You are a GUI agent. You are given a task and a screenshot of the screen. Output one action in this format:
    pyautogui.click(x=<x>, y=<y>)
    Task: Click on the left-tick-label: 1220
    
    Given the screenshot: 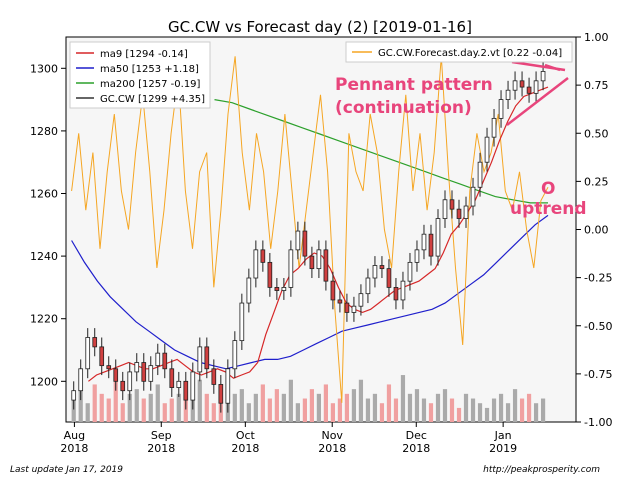 What is the action you would take?
    pyautogui.click(x=44, y=319)
    